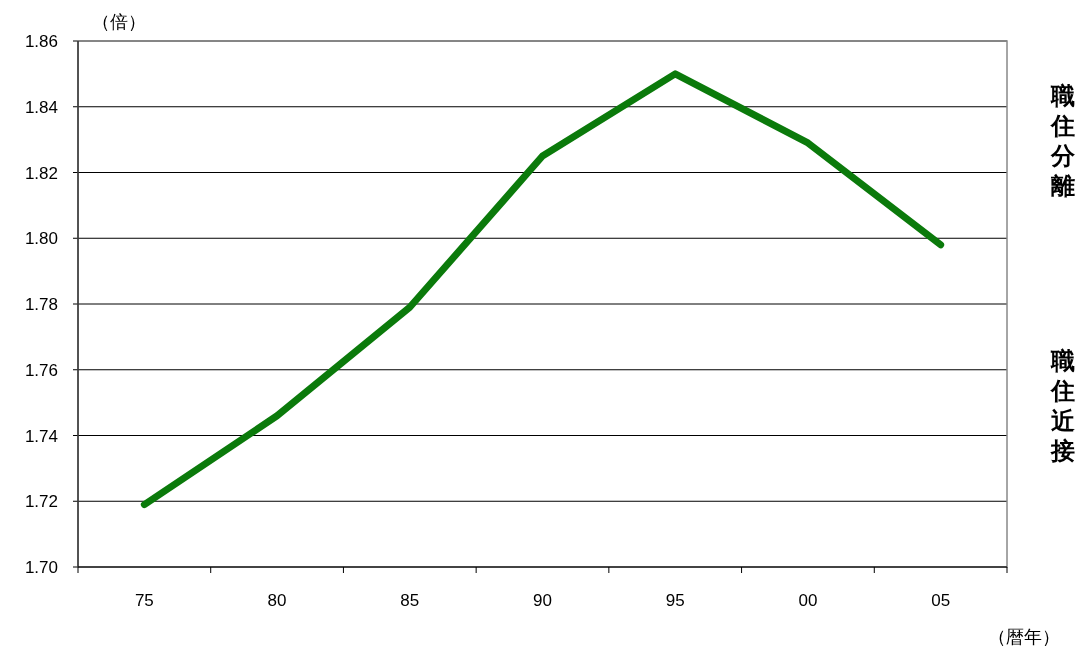 This screenshot has height=653, width=1082. Describe the element at coordinates (41, 502) in the screenshot. I see `y-tick-label: 1.72` at that location.